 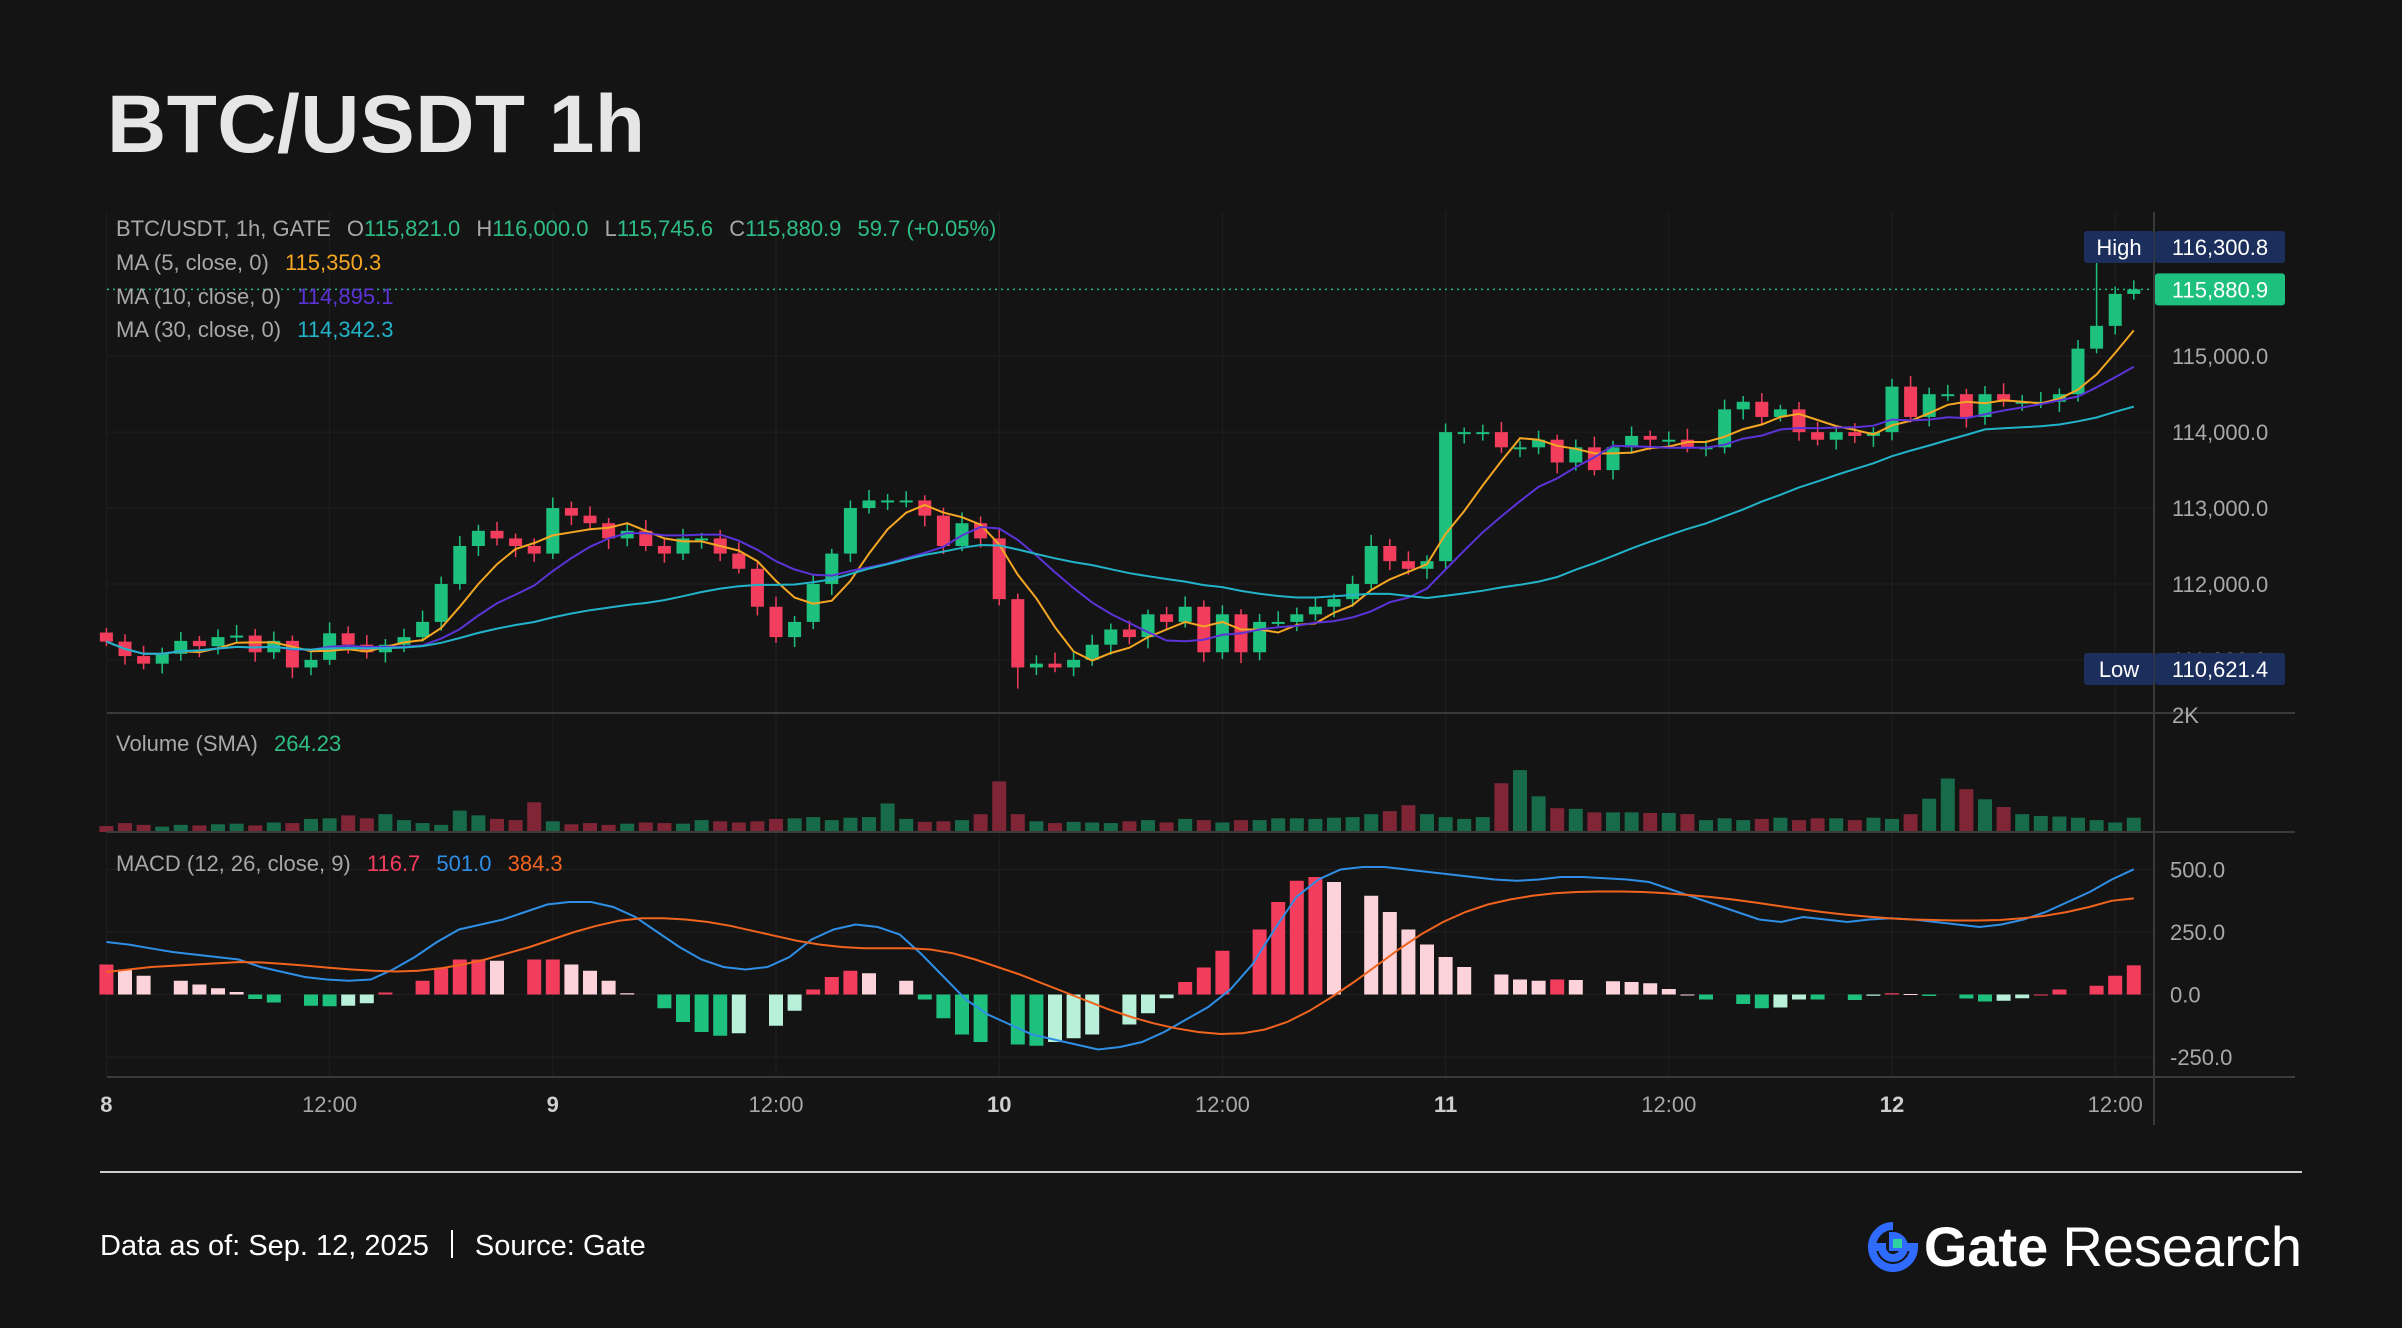 What do you see at coordinates (333, 262) in the screenshot?
I see `ma5-value: 115,350.3` at bounding box center [333, 262].